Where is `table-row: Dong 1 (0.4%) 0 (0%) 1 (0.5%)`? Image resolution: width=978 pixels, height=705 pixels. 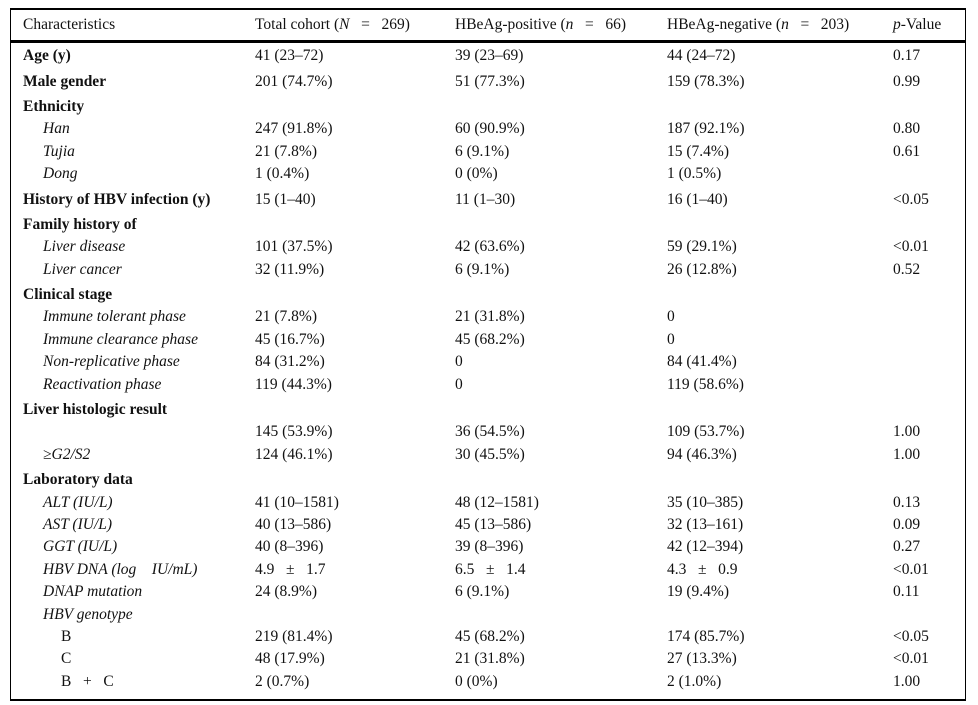 table-row: Dong 1 (0.4%) 0 (0%) 1 (0.5%) is located at coordinates (494, 174).